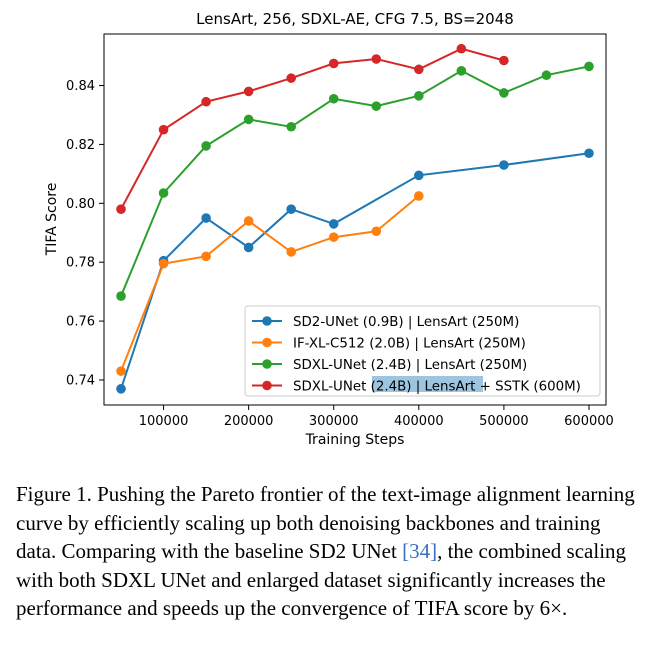 The width and height of the screenshot is (646, 656). Describe the element at coordinates (355, 19) in the screenshot. I see `chart-title: LensArt, 256, SDXL-AE, CFG 7.5, BS=2048` at that location.